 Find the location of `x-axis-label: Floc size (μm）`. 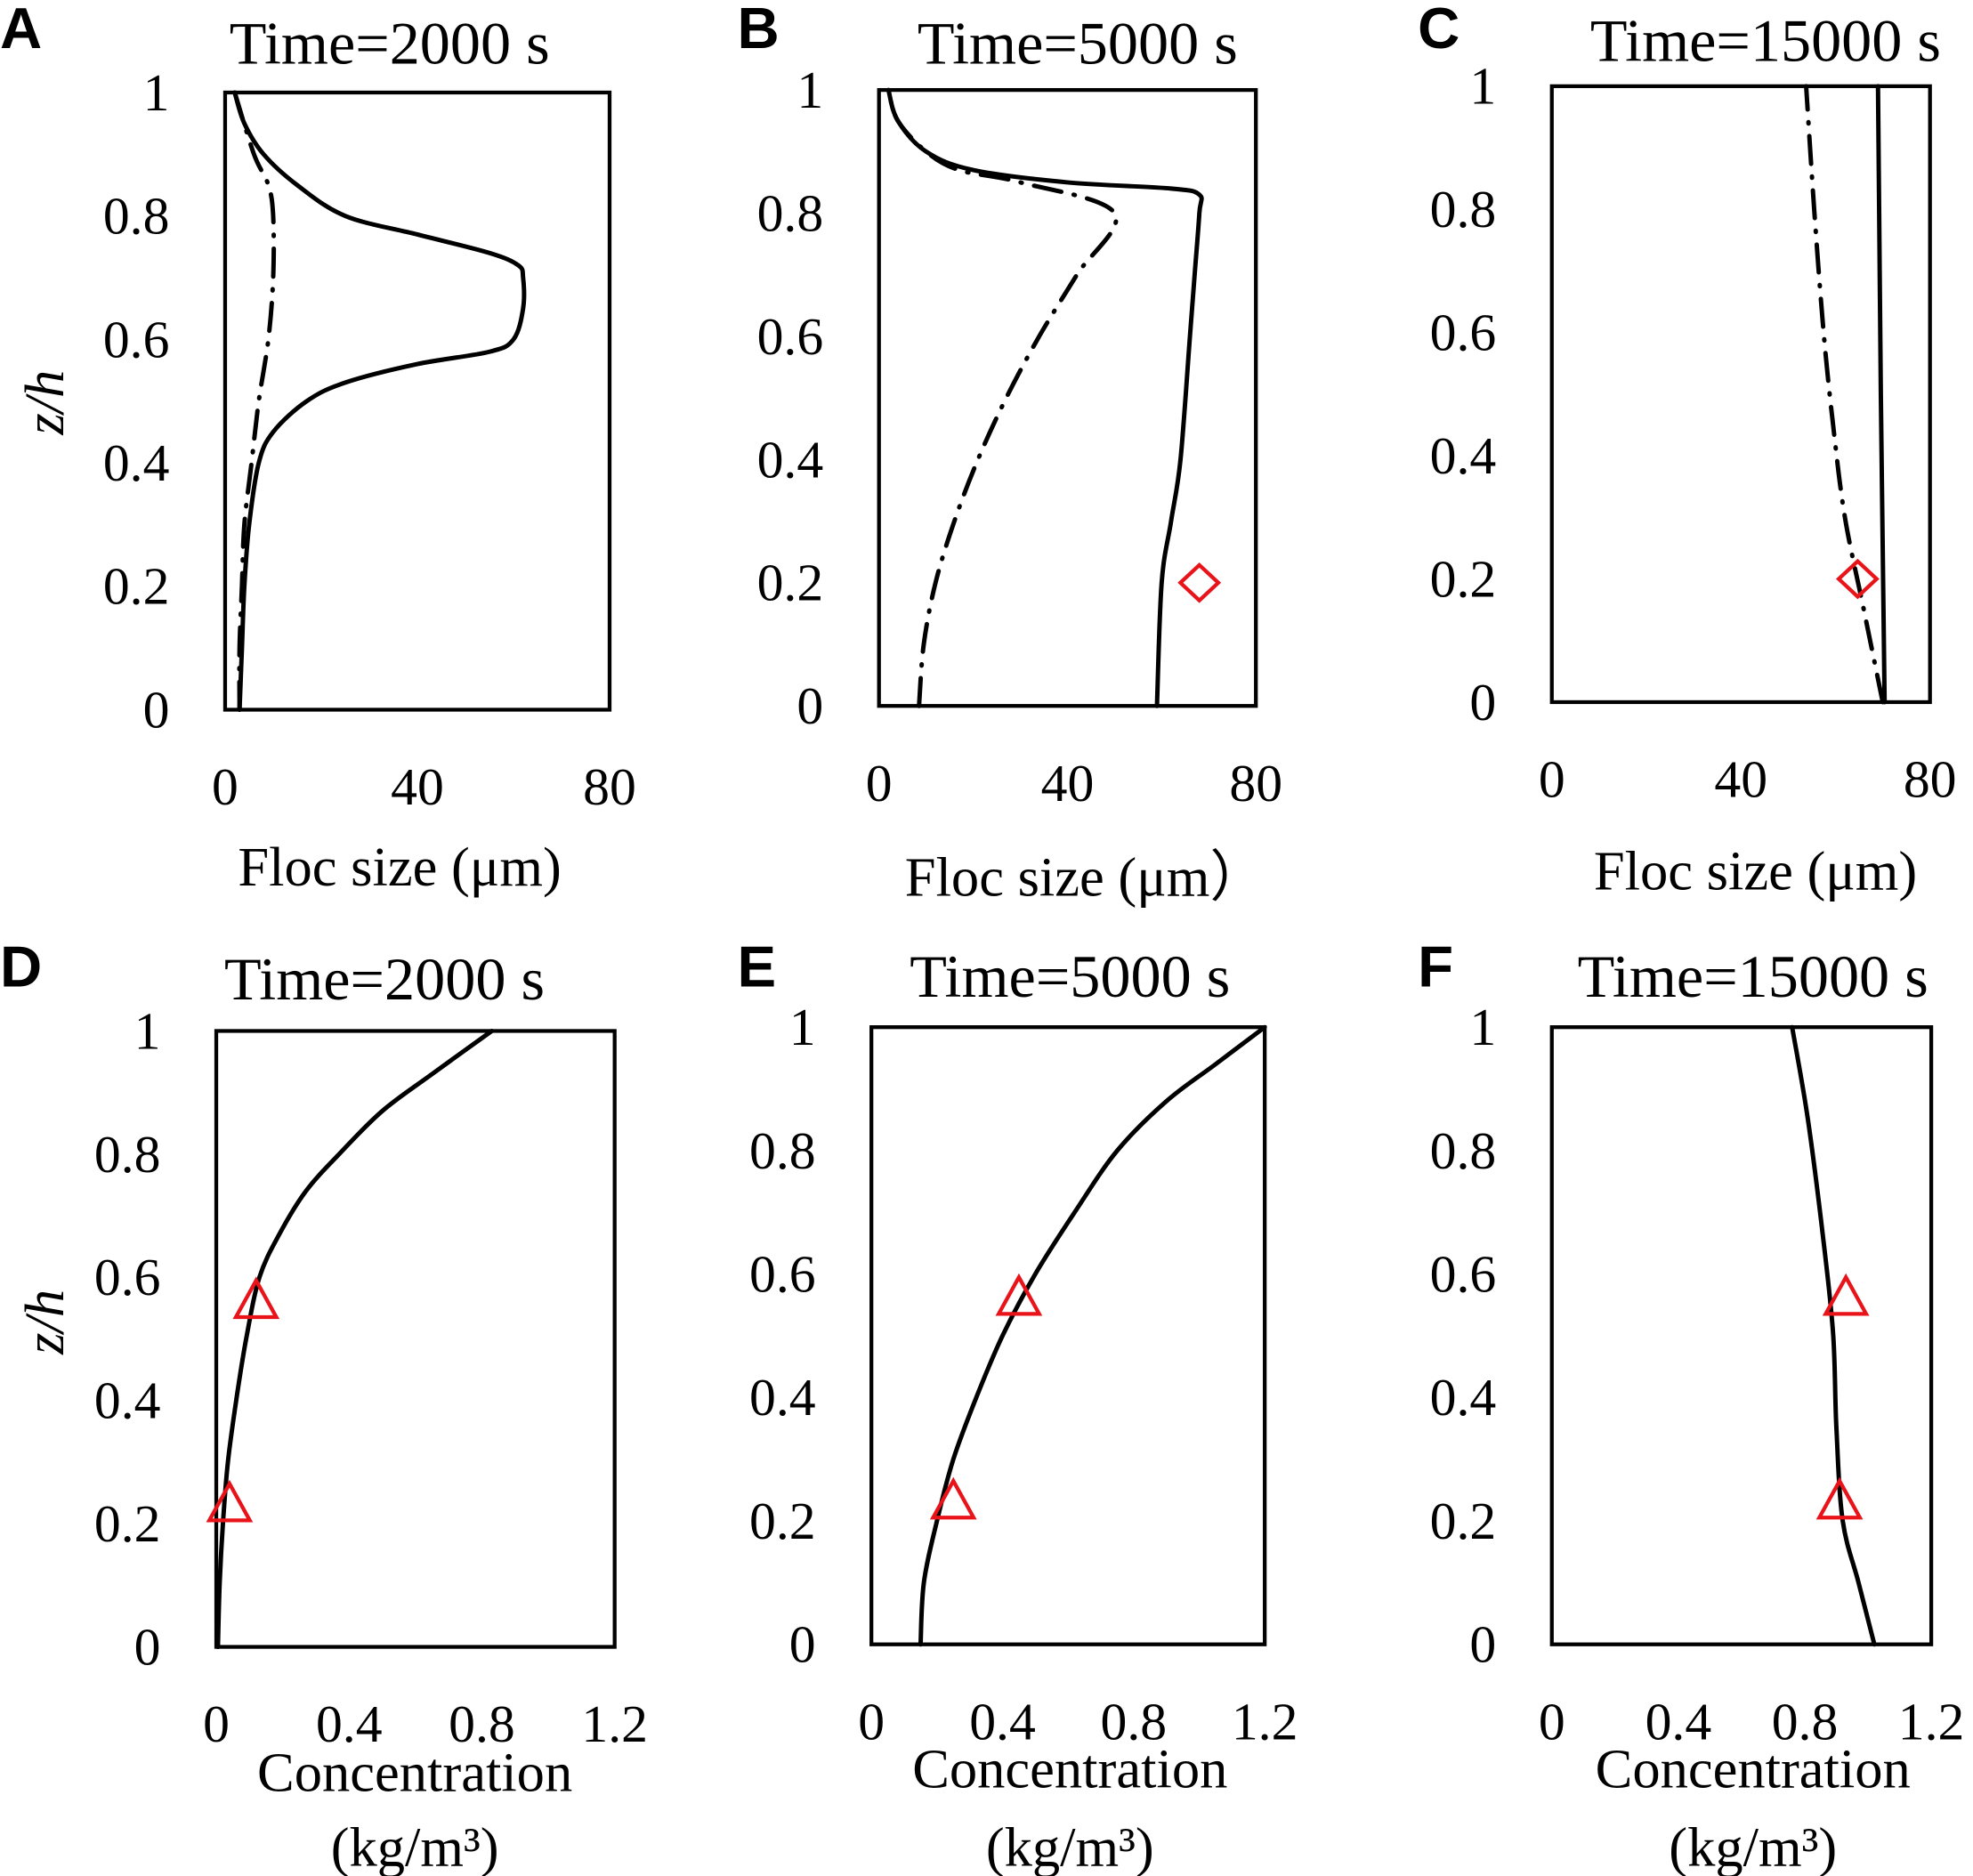

x-axis-label: Floc size (μm） is located at coordinates (1085, 876).